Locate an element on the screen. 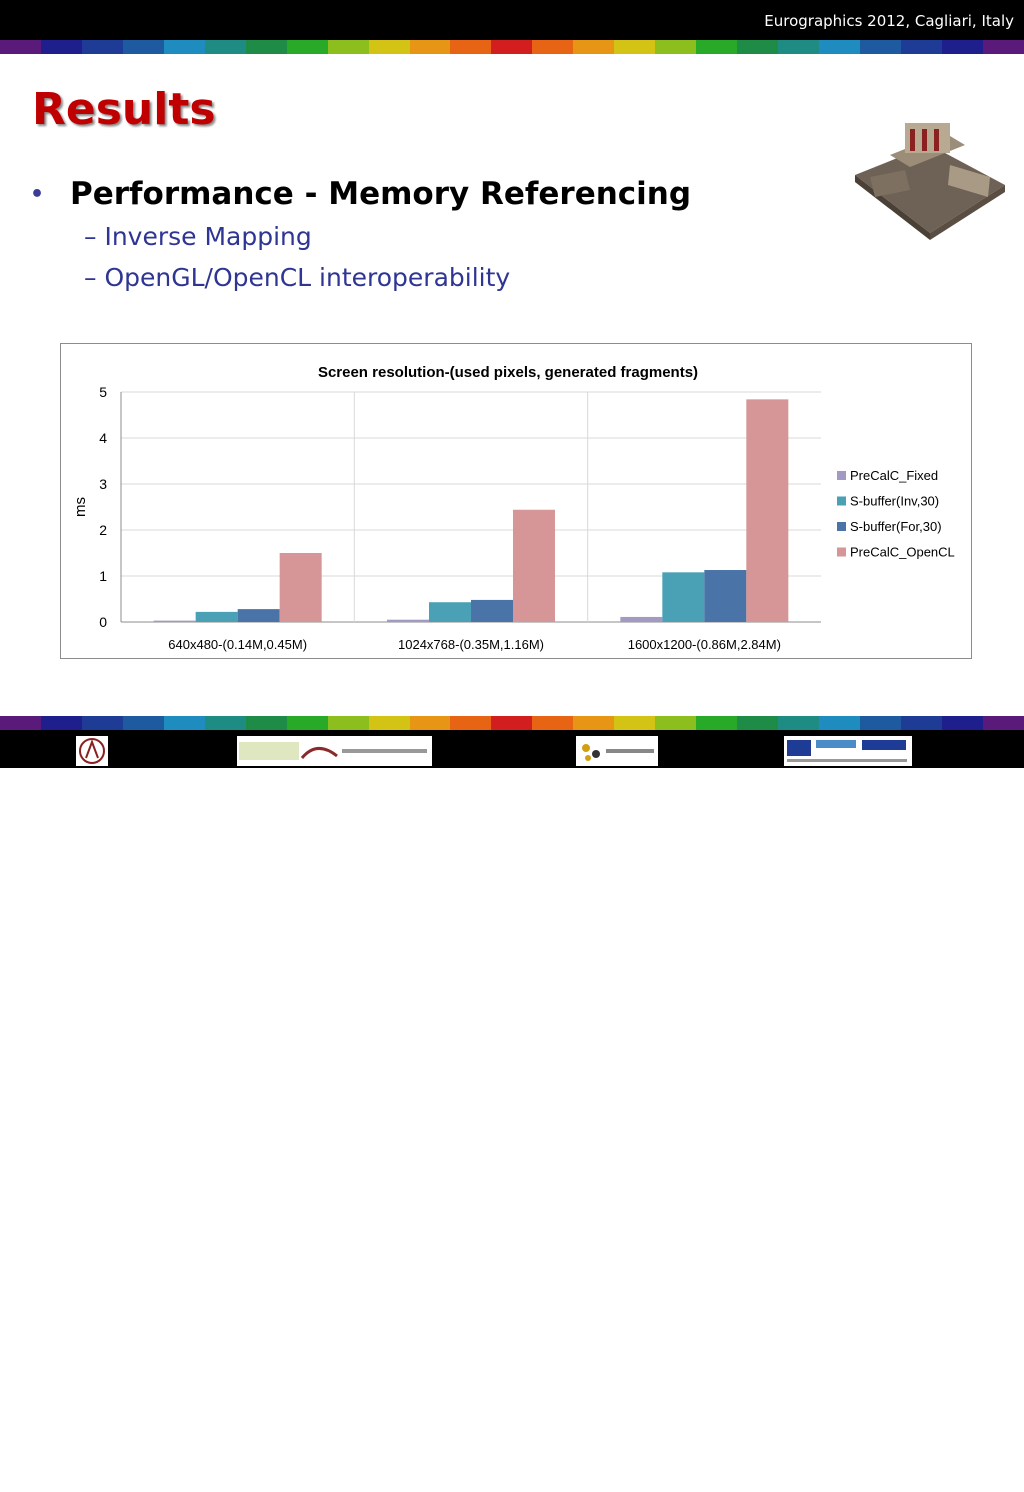 This screenshot has height=1492, width=1024. y-tick-label: 0 is located at coordinates (103, 622).